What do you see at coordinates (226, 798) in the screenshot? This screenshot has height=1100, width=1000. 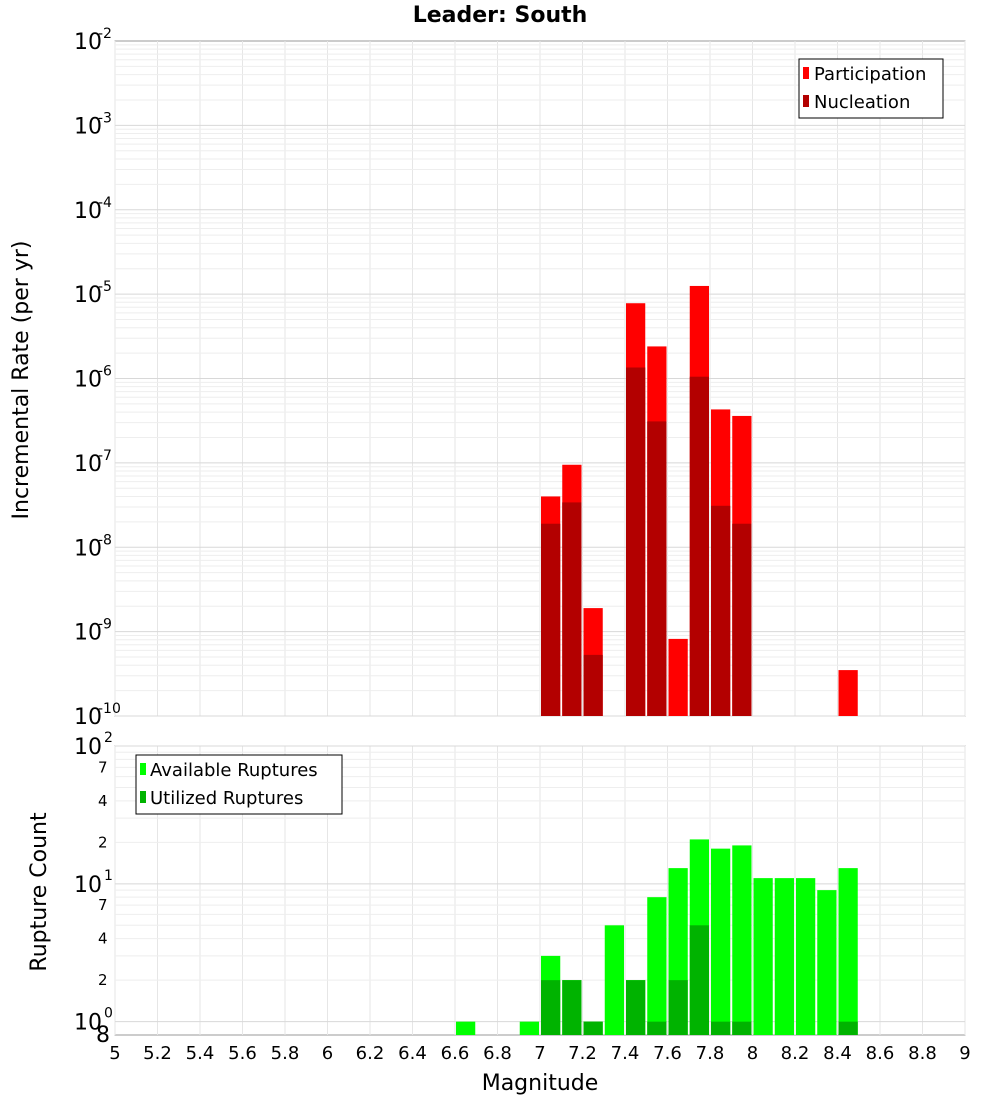 I see `utilized-ruptures-legend-label: Utilized Ruptures` at bounding box center [226, 798].